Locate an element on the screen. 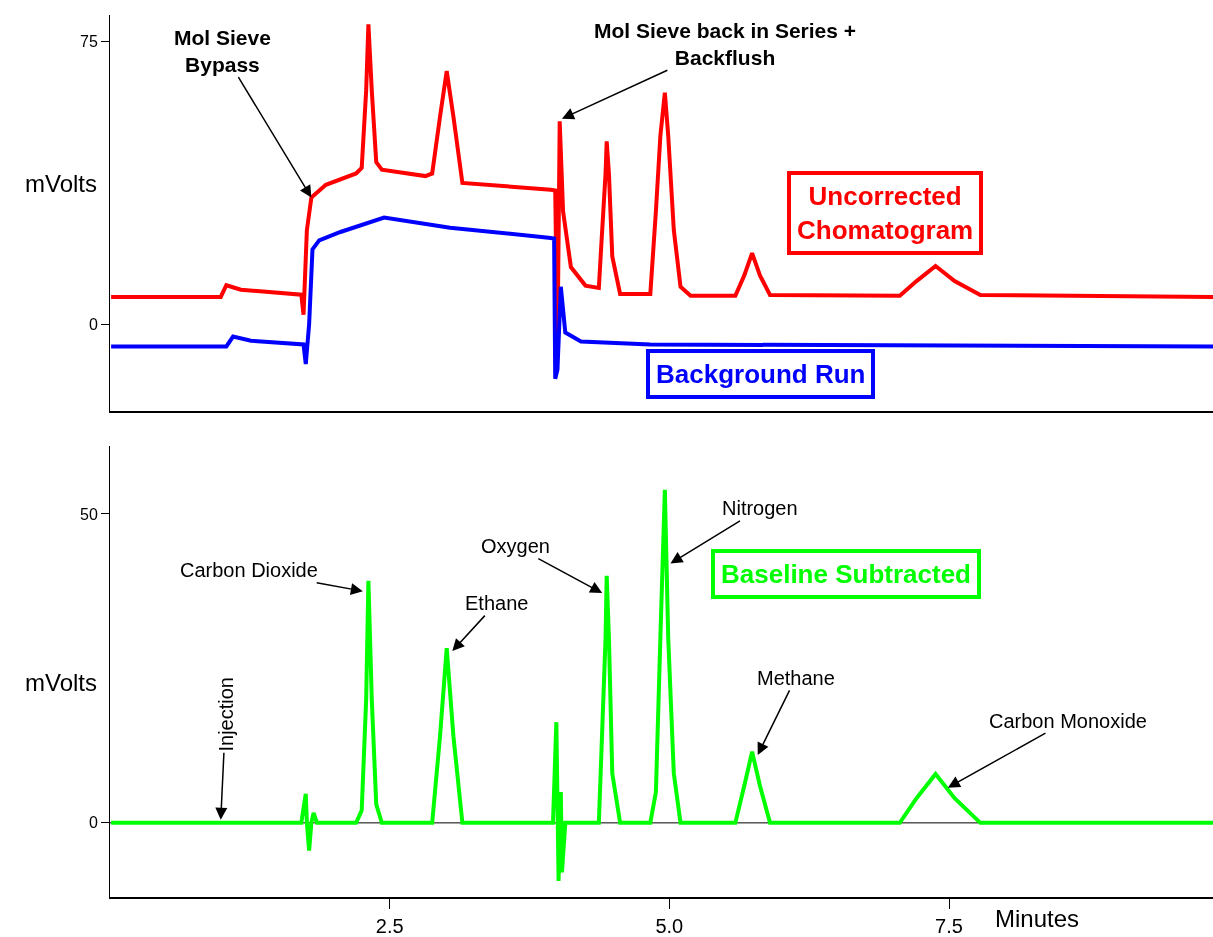 This screenshot has width=1213, height=937. annotation: Mol Sieve back in Series + Backflush is located at coordinates (725, 44).